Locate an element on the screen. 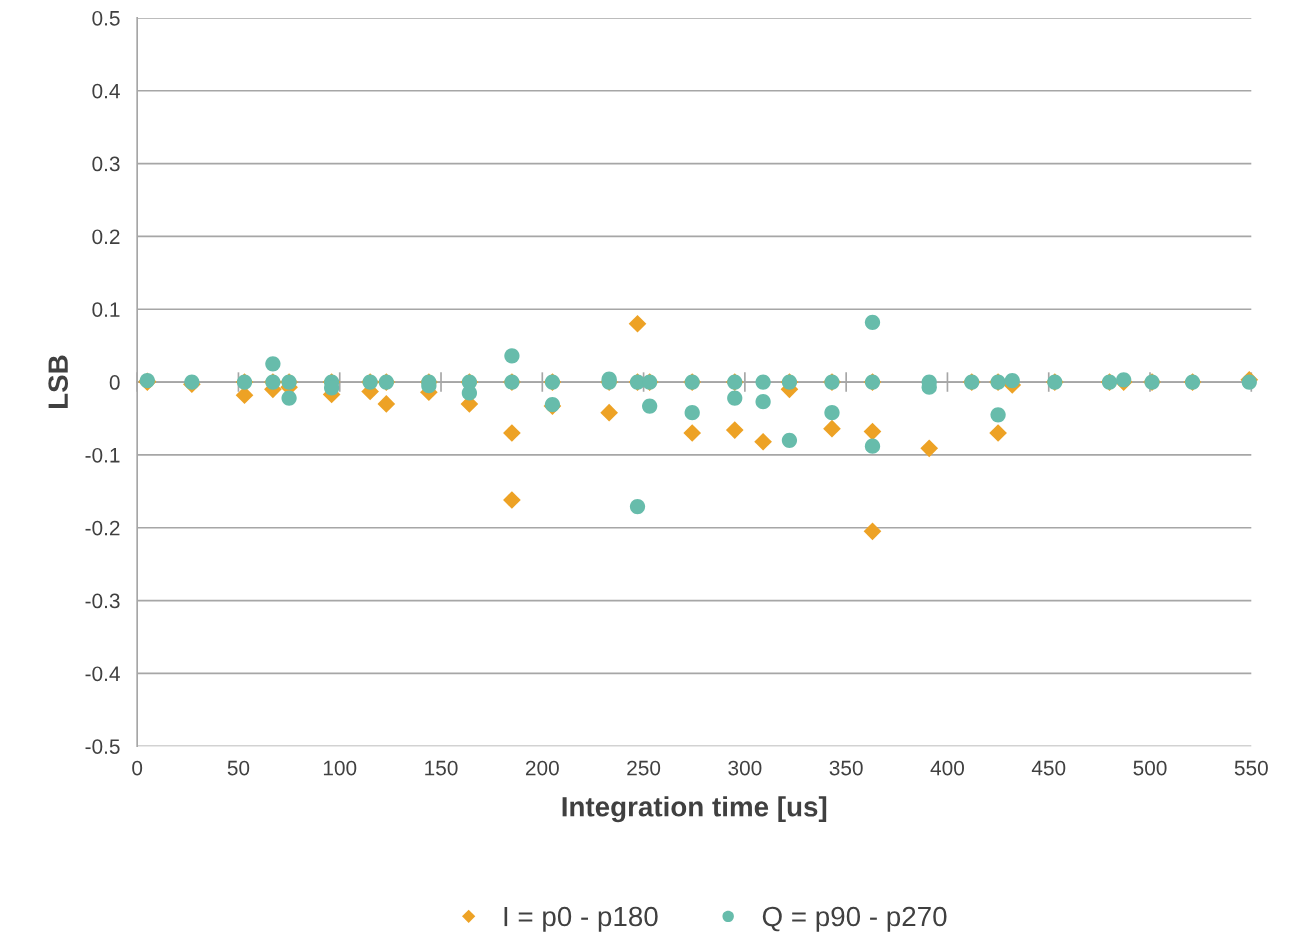 The width and height of the screenshot is (1294, 941). x-tick-label: 450 is located at coordinates (1048, 768).